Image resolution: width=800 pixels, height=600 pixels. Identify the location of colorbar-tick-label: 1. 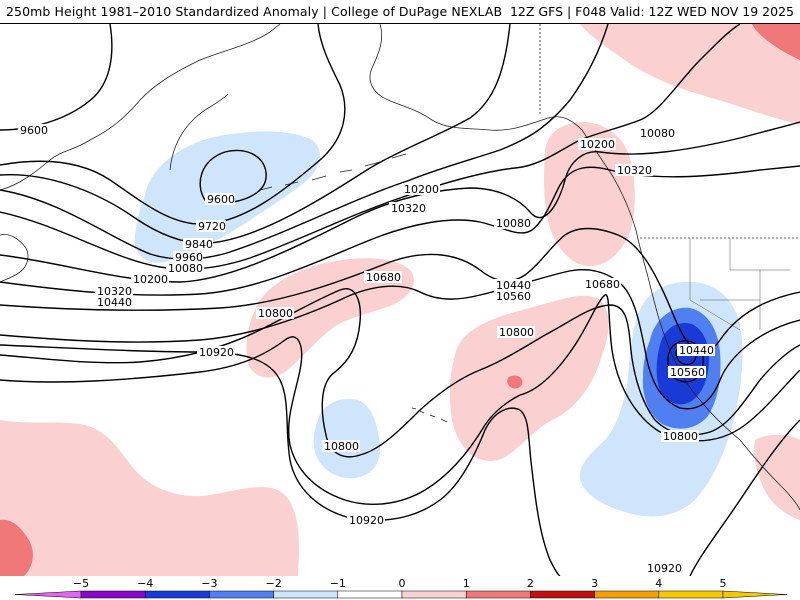
(466, 583).